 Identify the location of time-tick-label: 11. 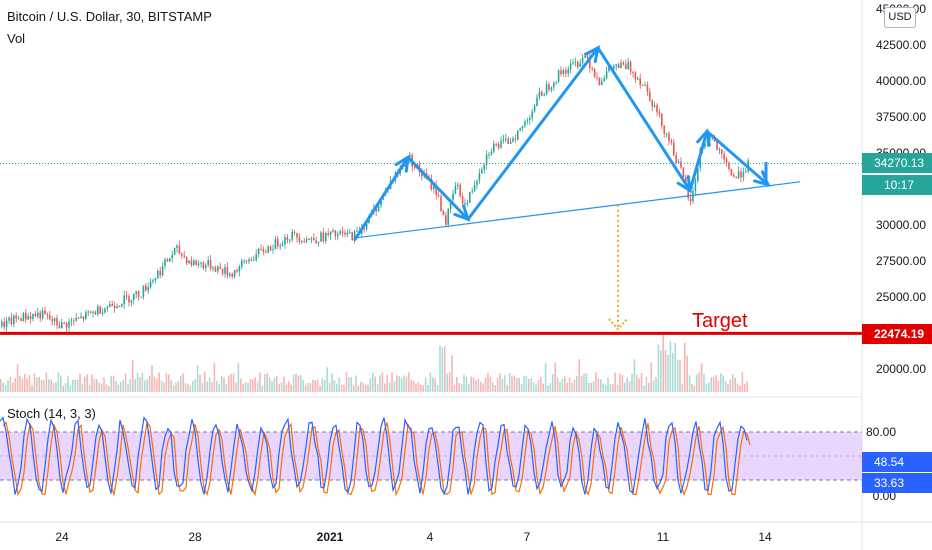
(663, 537).